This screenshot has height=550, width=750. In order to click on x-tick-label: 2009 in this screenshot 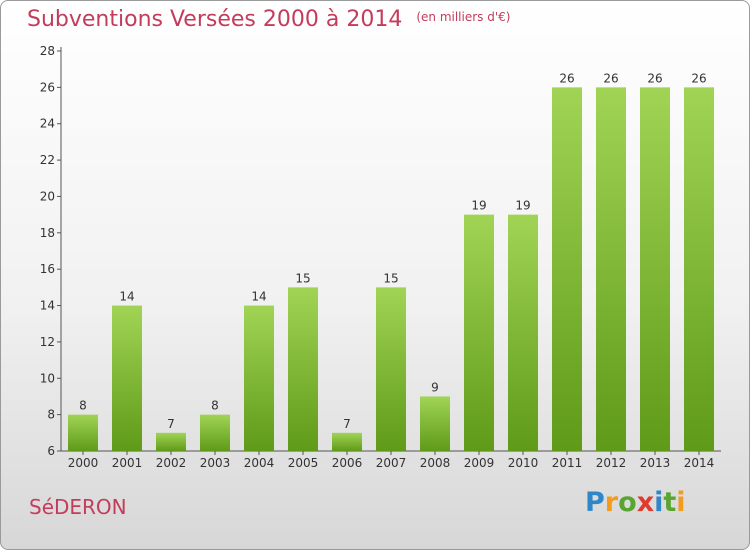, I will do `click(479, 463)`.